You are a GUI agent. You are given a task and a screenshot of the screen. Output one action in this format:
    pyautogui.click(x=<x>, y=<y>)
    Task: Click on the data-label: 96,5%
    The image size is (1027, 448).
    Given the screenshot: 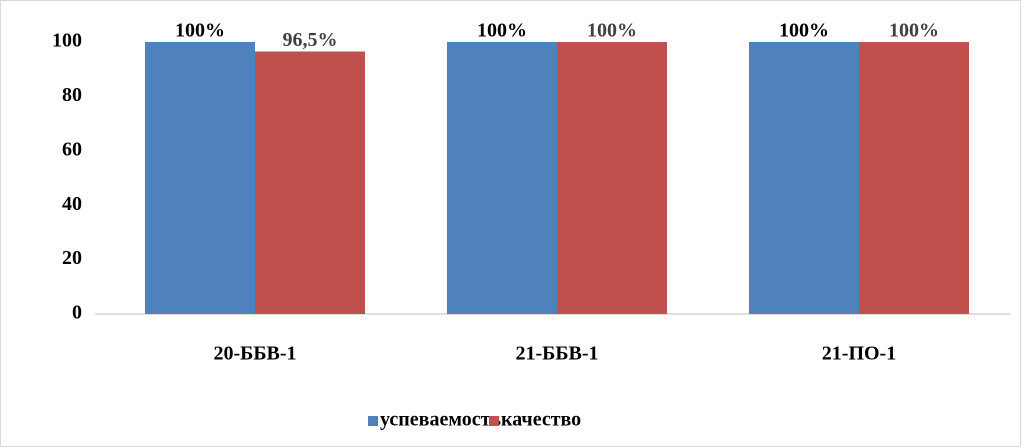 What is the action you would take?
    pyautogui.click(x=310, y=40)
    